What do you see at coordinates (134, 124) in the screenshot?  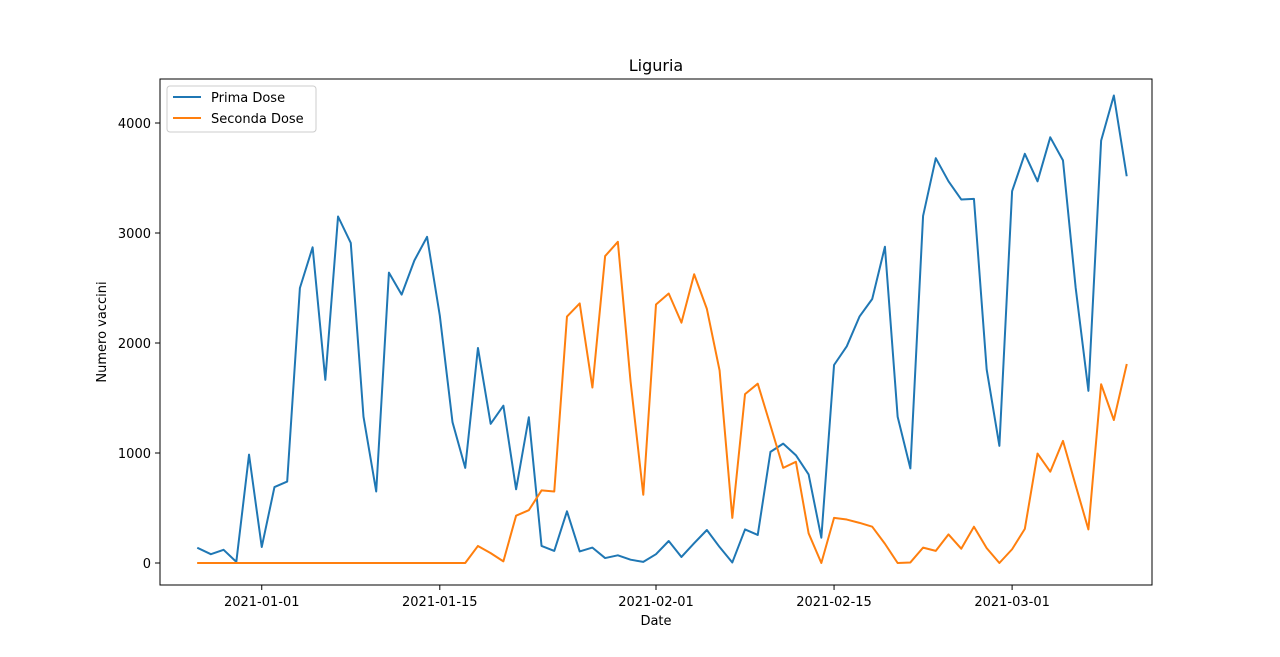 I see `y-tick-label: 4000` at bounding box center [134, 124].